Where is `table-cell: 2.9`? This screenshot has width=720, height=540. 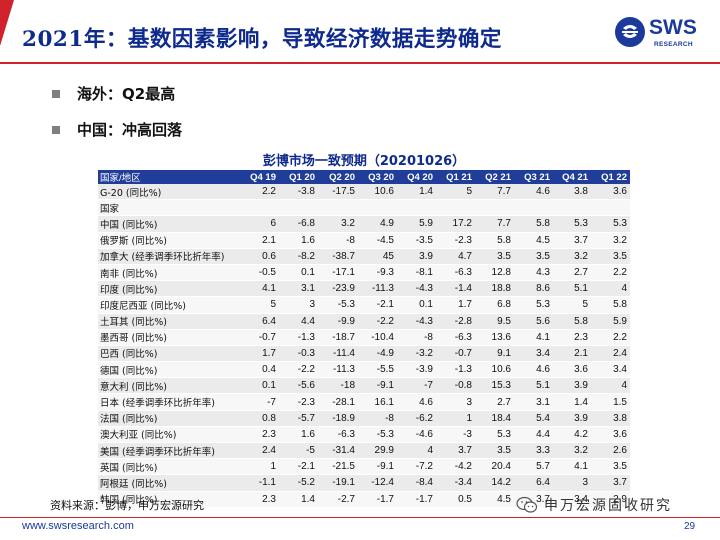 table-cell: 2.9 is located at coordinates (610, 499).